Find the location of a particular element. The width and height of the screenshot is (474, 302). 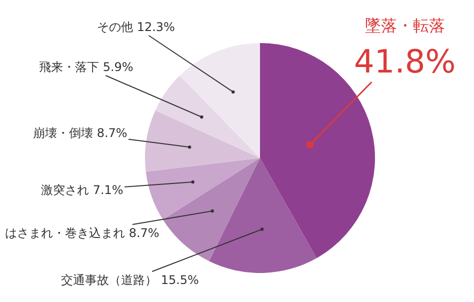

slice-label: 激突され 7.1% is located at coordinates (82, 190).